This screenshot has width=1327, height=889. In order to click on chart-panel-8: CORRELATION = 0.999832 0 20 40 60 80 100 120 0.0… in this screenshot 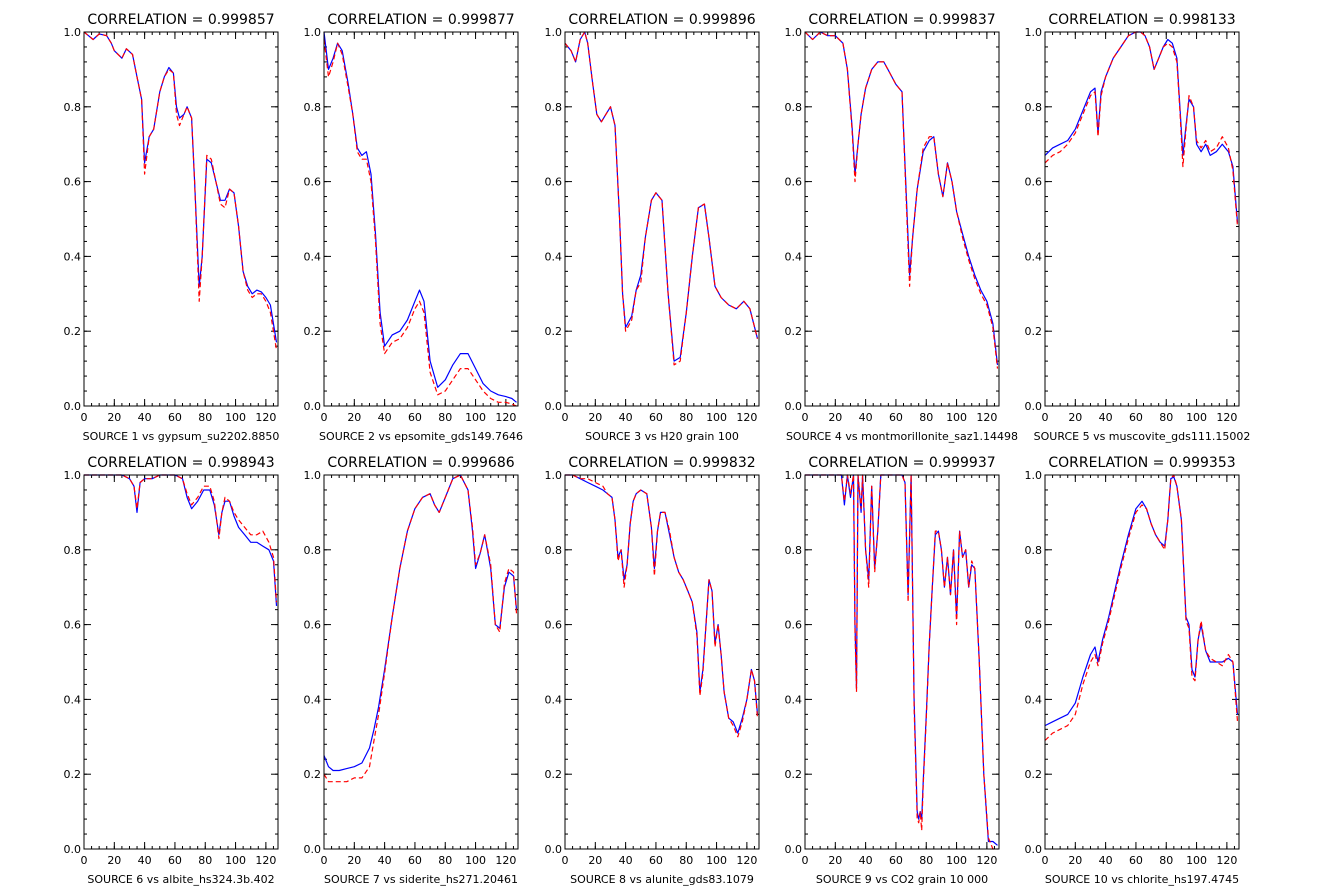, I will do `click(652, 670)`.